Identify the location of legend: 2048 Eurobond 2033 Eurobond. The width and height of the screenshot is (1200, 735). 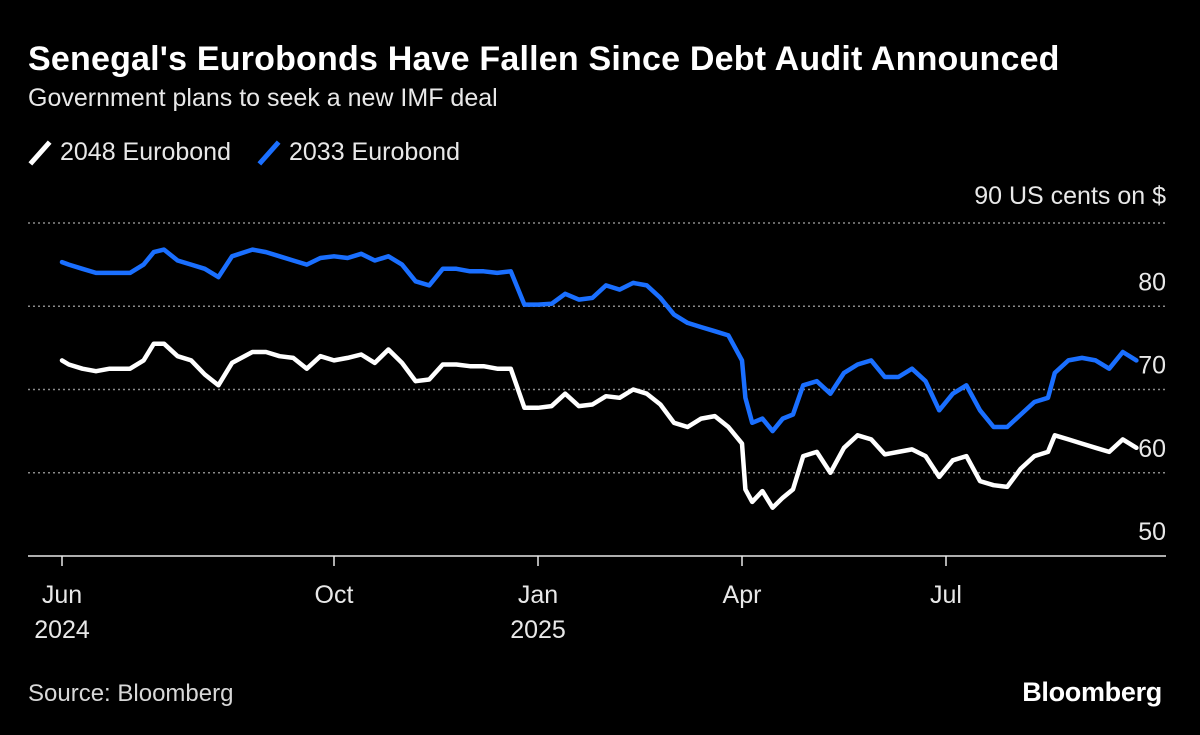
(257, 152).